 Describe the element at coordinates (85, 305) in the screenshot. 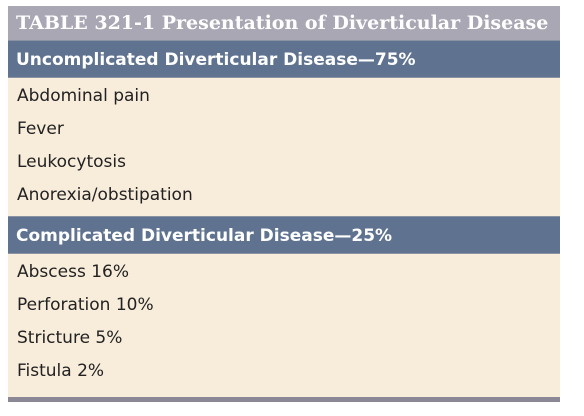

I see `list-item-perforation: Perforation 10%` at that location.